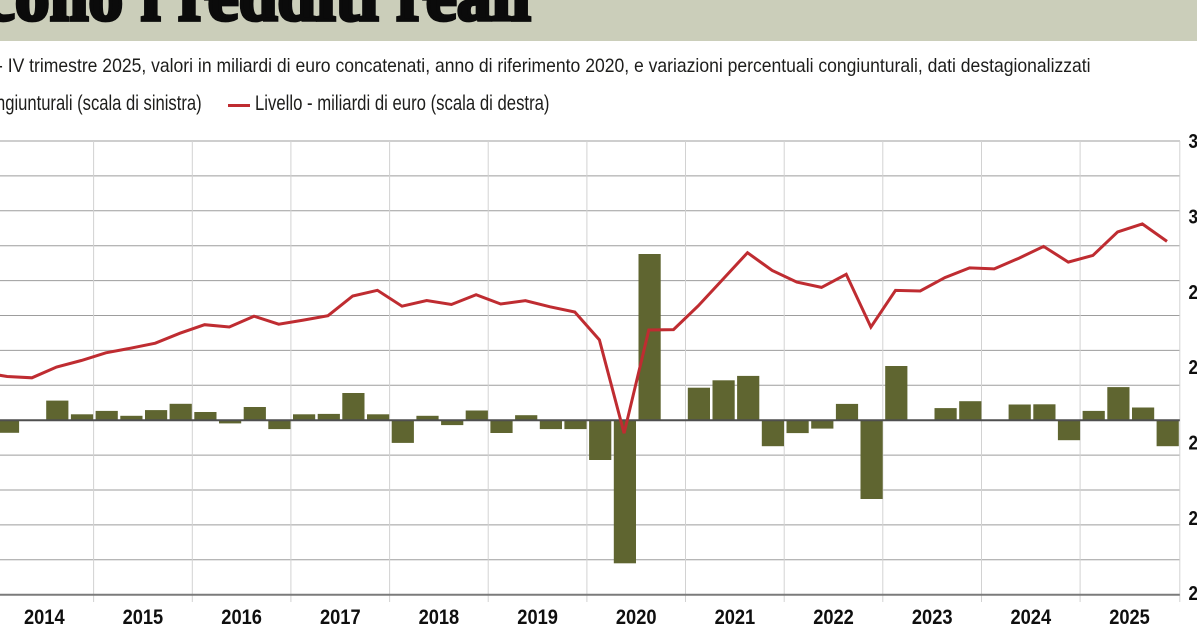 The image size is (1197, 630). I want to click on svg-text: 2022, so click(833, 618).